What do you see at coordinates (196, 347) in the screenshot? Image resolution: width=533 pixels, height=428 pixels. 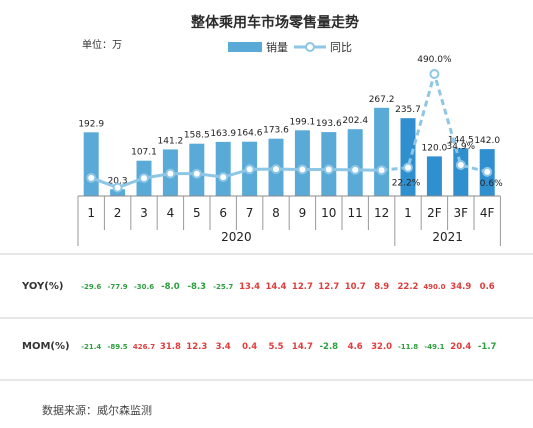 I see `table-cell-1-4: 12.3` at bounding box center [196, 347].